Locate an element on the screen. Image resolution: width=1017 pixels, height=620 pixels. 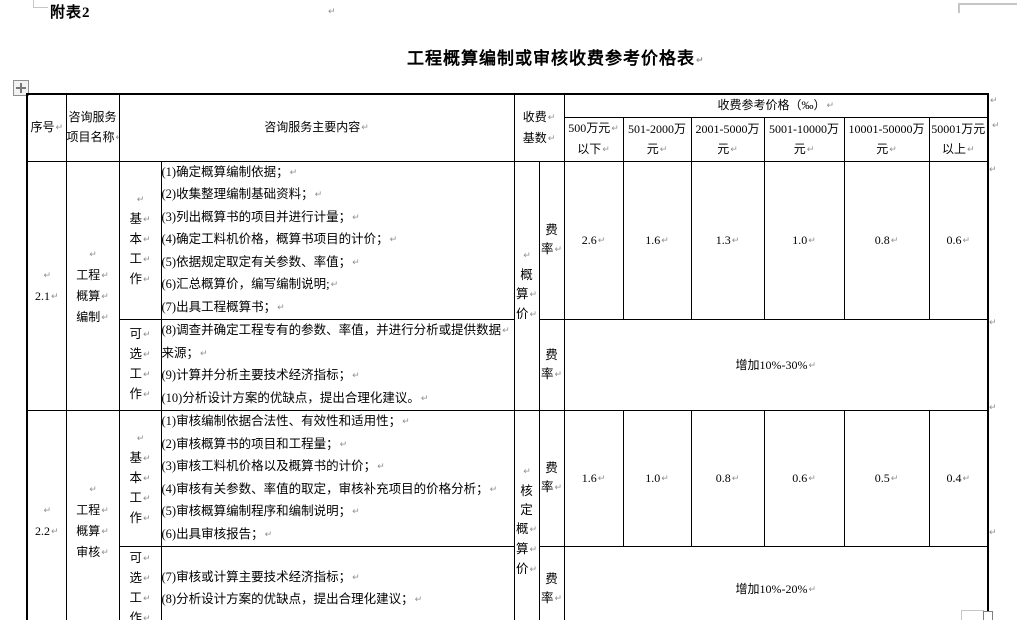
row-2-1-name: ↵ 工程↵ 概算↵ 编制↵ is located at coordinates (92, 285).